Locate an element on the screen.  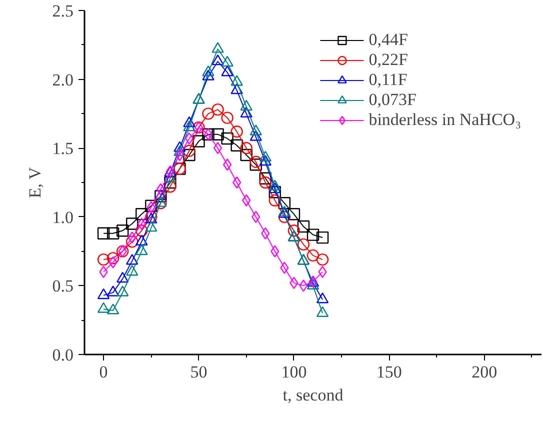
legend-label: 0,44F is located at coordinates (388, 40).